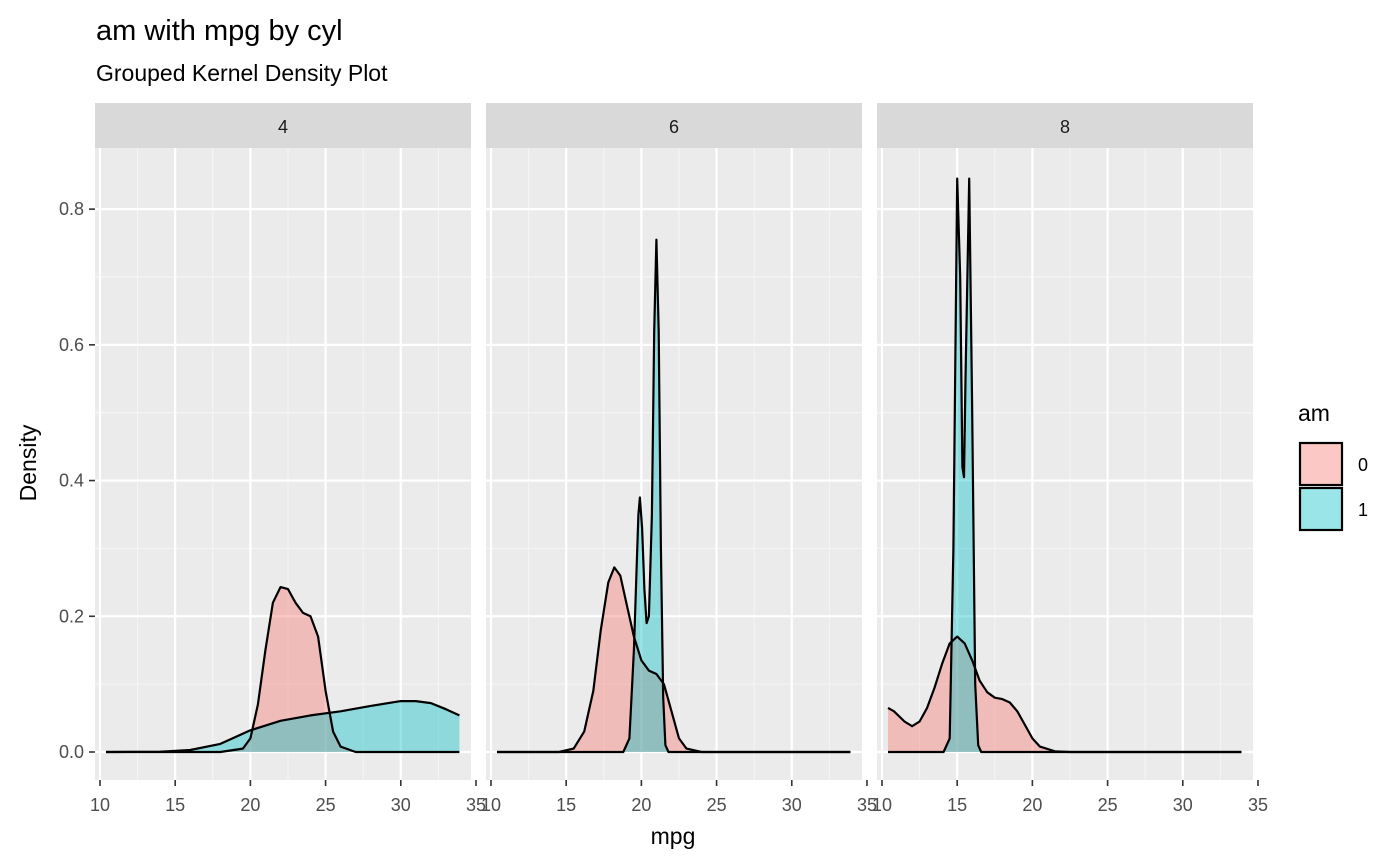 The height and width of the screenshot is (865, 1400). I want to click on y-tick-label: 0.2, so click(71, 616).